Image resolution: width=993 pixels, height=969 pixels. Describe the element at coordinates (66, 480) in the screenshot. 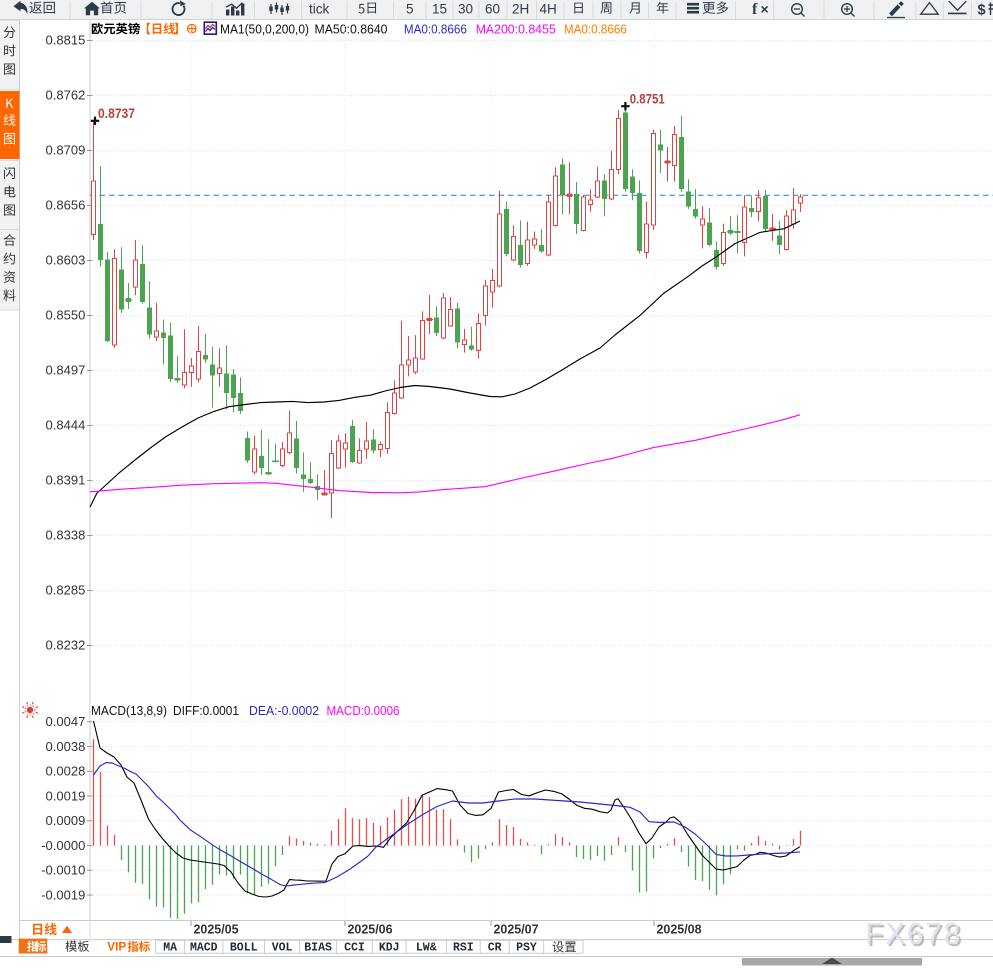

I see `svg-text: 0.8391` at that location.